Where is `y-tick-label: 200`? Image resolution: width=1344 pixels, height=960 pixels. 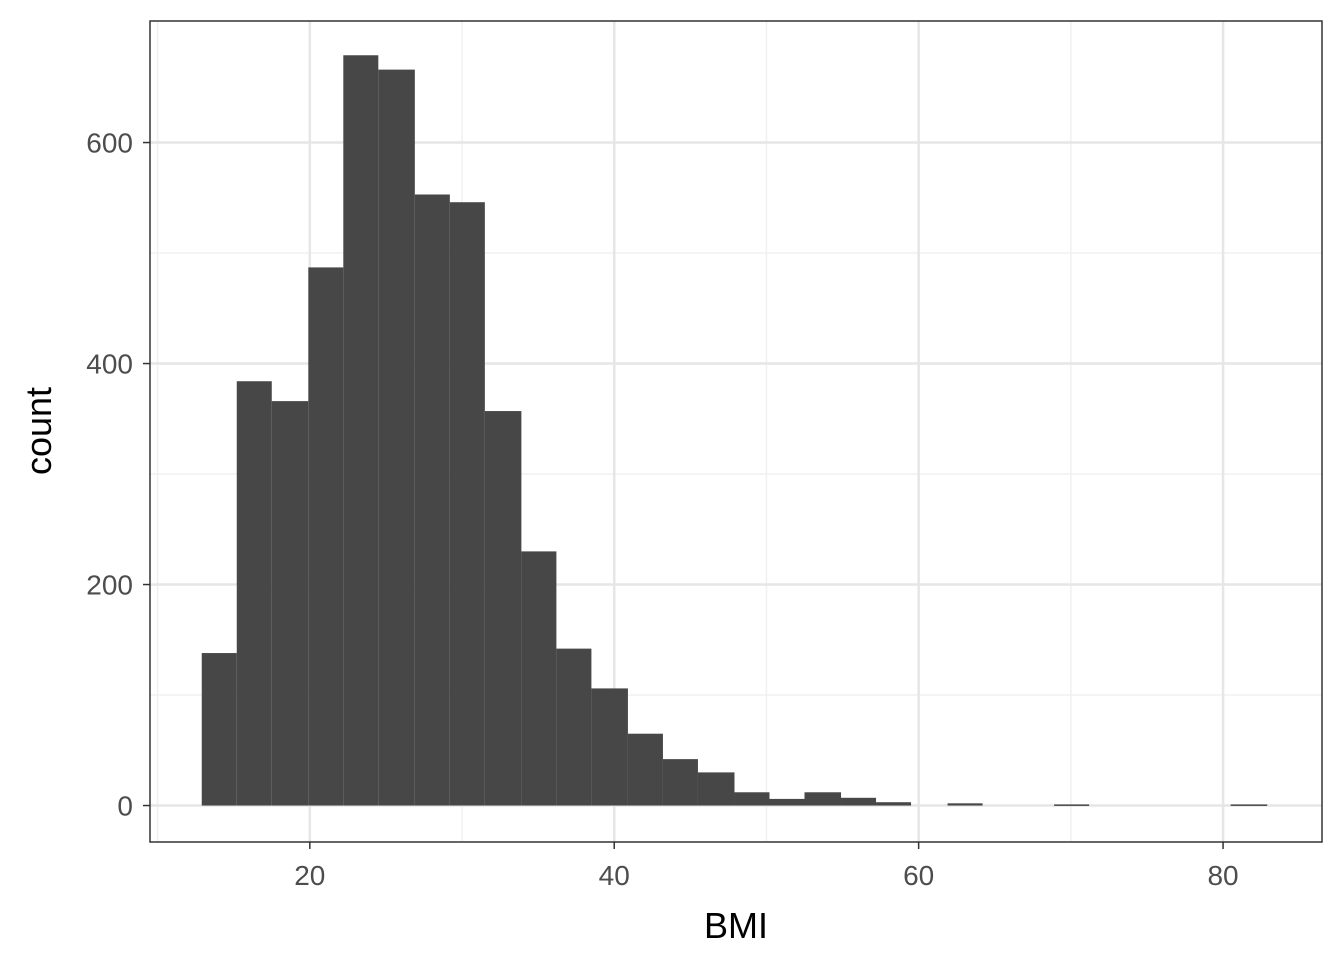 y-tick-label: 200 is located at coordinates (109, 585).